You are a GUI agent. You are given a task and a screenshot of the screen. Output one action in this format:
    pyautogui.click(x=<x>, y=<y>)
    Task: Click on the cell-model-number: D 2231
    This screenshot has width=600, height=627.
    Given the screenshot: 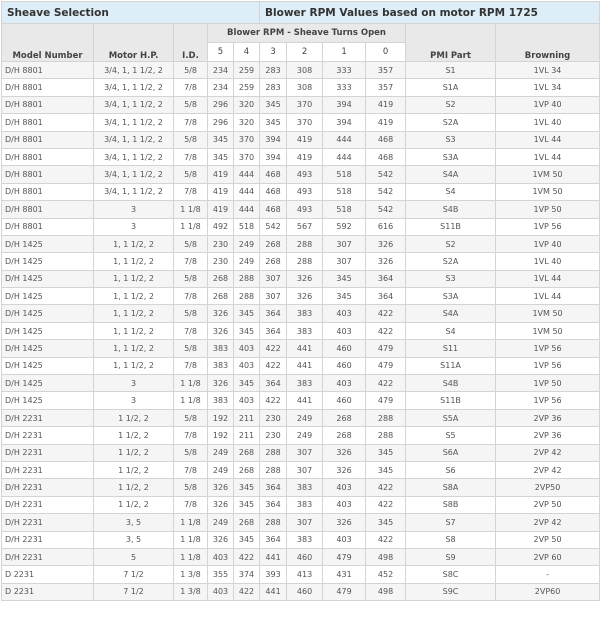 What is the action you would take?
    pyautogui.click(x=47, y=574)
    